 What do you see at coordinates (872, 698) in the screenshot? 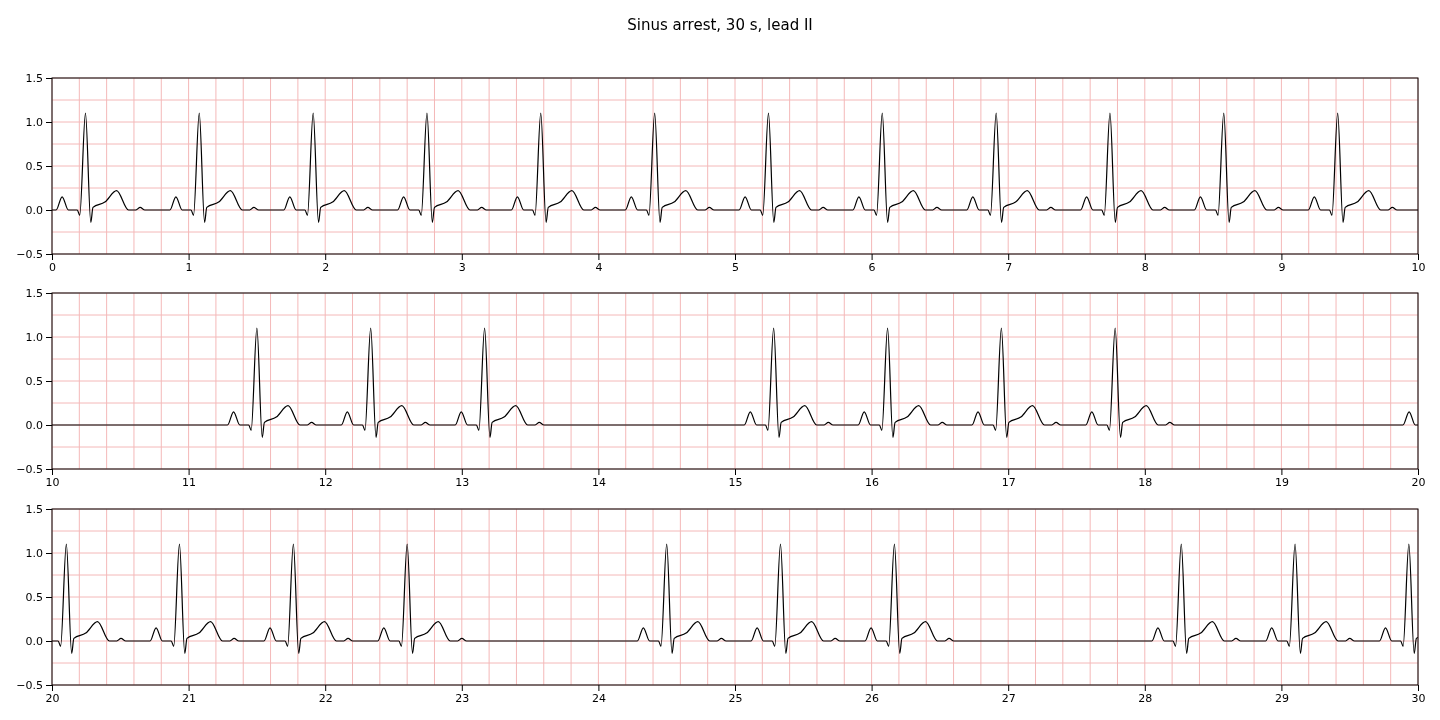
I see `x-tick-label: 26` at bounding box center [872, 698].